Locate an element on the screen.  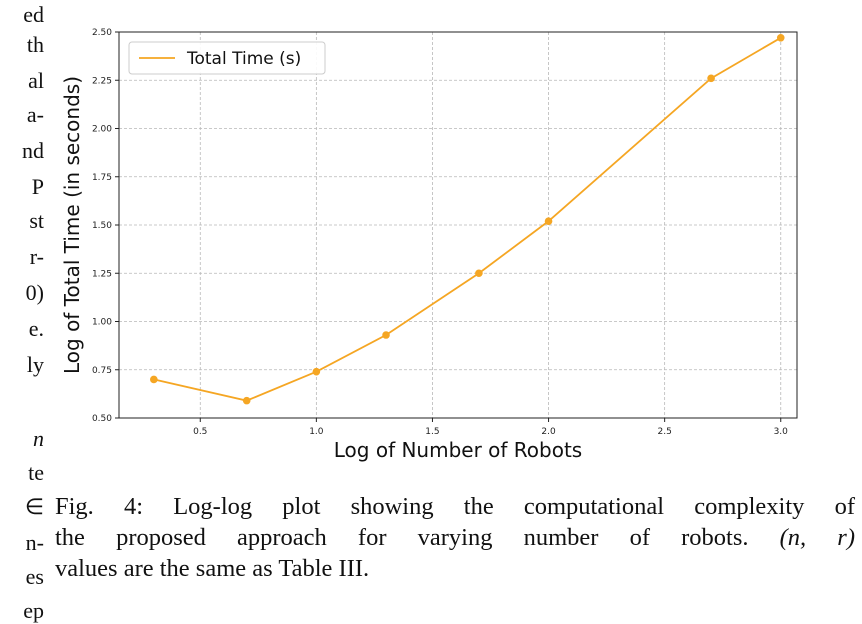
left-column-fragment: al is located at coordinates (36, 80).